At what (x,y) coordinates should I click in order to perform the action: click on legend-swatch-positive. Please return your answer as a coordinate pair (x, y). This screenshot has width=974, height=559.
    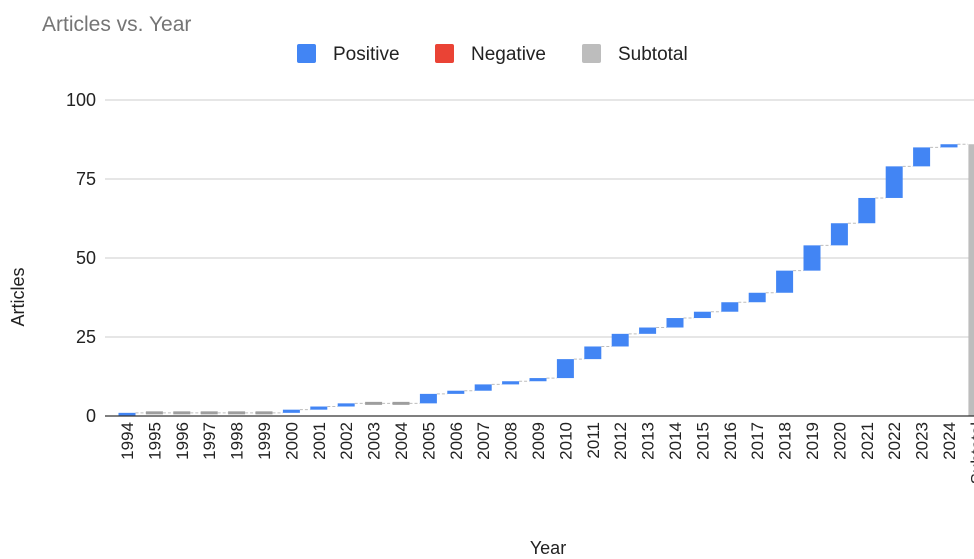
    Looking at the image, I should click on (306, 53).